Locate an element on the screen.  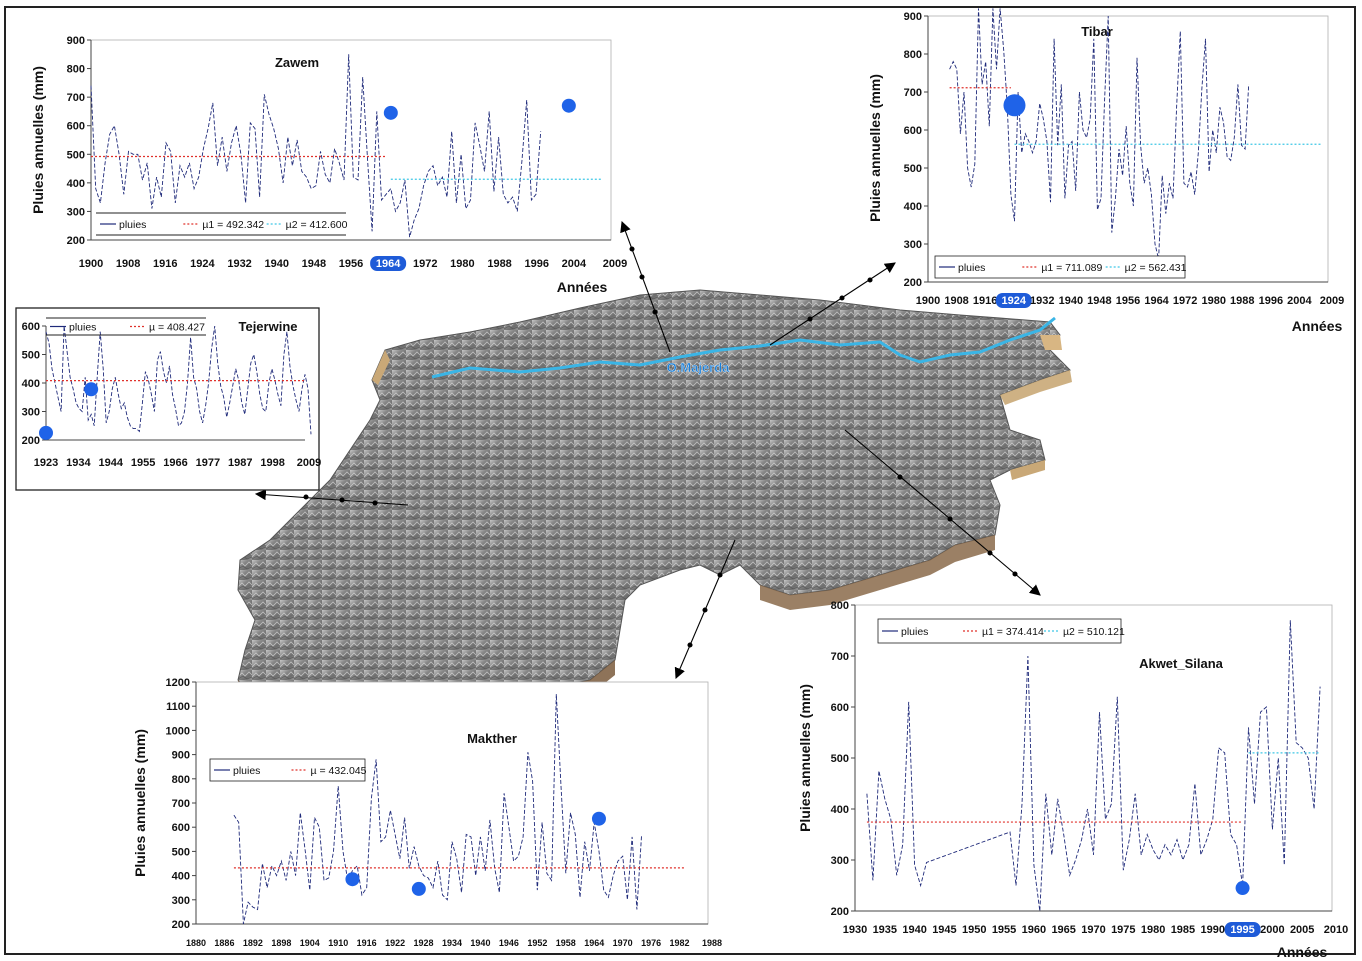
chart-legend: pluies µ = 432.045 is located at coordinates (288, 770).